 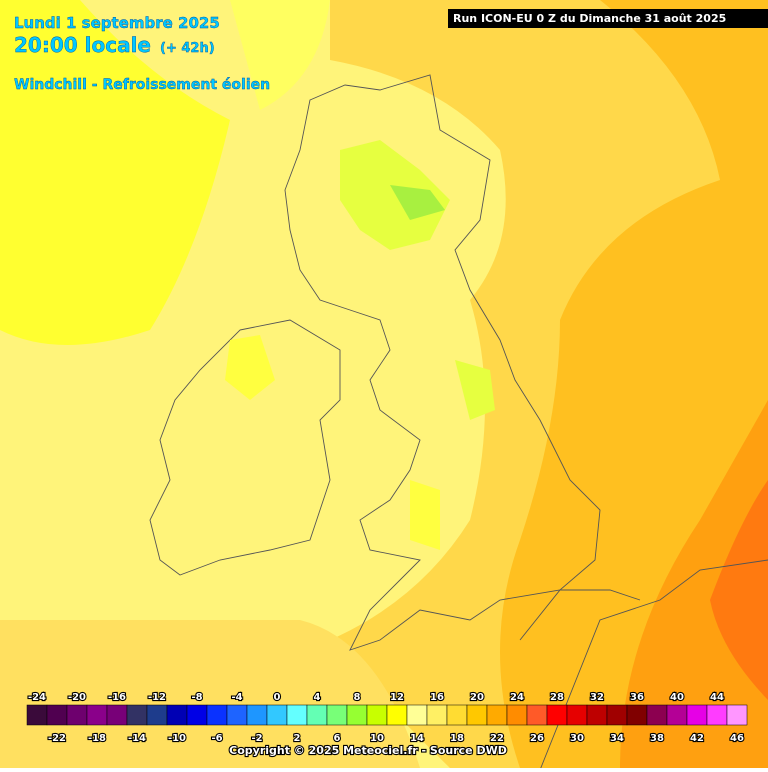 What do you see at coordinates (597, 697) in the screenshot?
I see `legend-label: 32` at bounding box center [597, 697].